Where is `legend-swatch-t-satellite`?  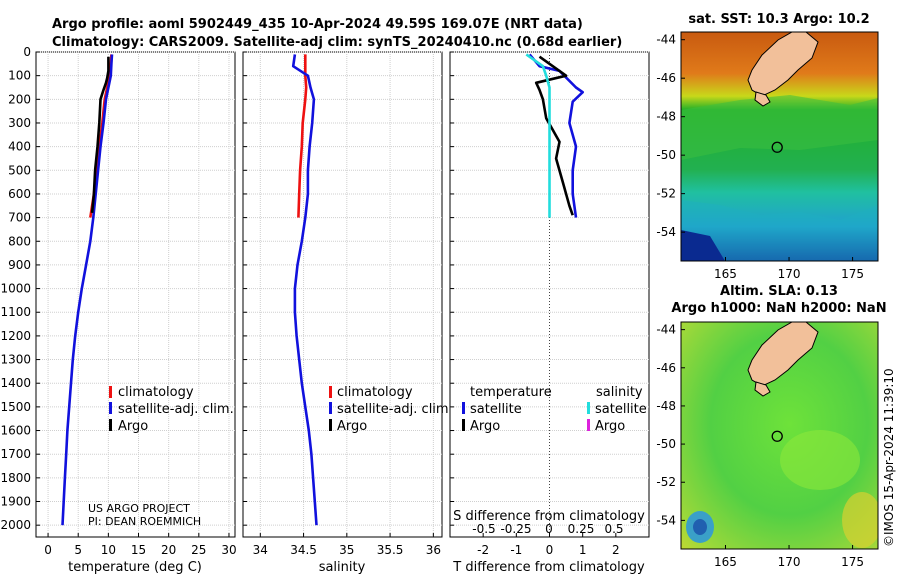
legend-swatch-t-satellite is located at coordinates (463, 408).